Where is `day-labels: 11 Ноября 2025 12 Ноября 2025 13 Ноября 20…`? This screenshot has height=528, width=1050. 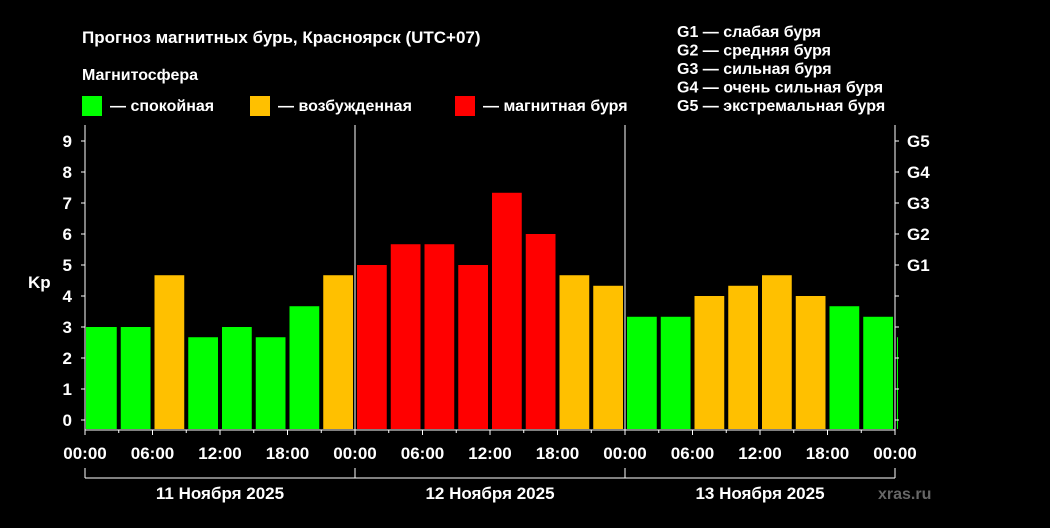 day-labels: 11 Ноября 2025 12 Ноября 2025 13 Ноября 20… is located at coordinates (490, 485).